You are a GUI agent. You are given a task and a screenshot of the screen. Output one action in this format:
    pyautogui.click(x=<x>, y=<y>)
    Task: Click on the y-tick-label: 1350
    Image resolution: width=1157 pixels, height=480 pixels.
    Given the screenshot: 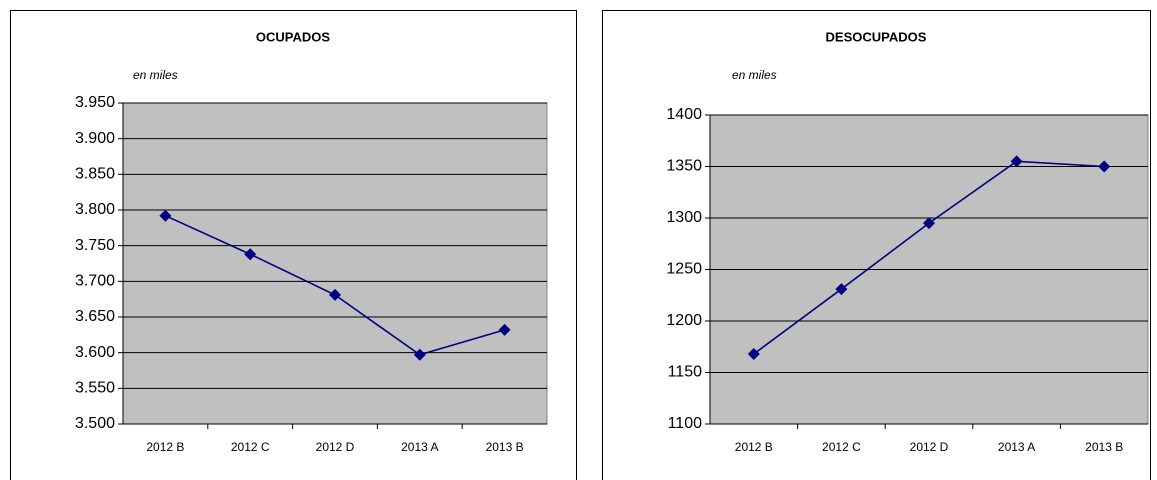 What is the action you would take?
    pyautogui.click(x=684, y=166)
    